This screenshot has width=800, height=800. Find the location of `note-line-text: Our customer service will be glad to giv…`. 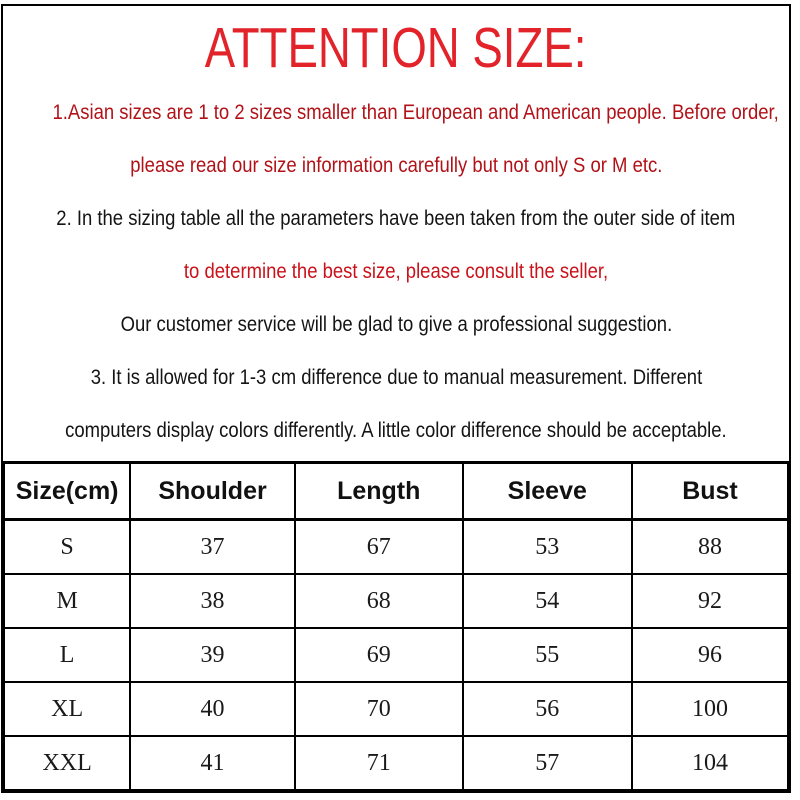

note-line-text: Our customer service will be glad to giv… is located at coordinates (396, 324).